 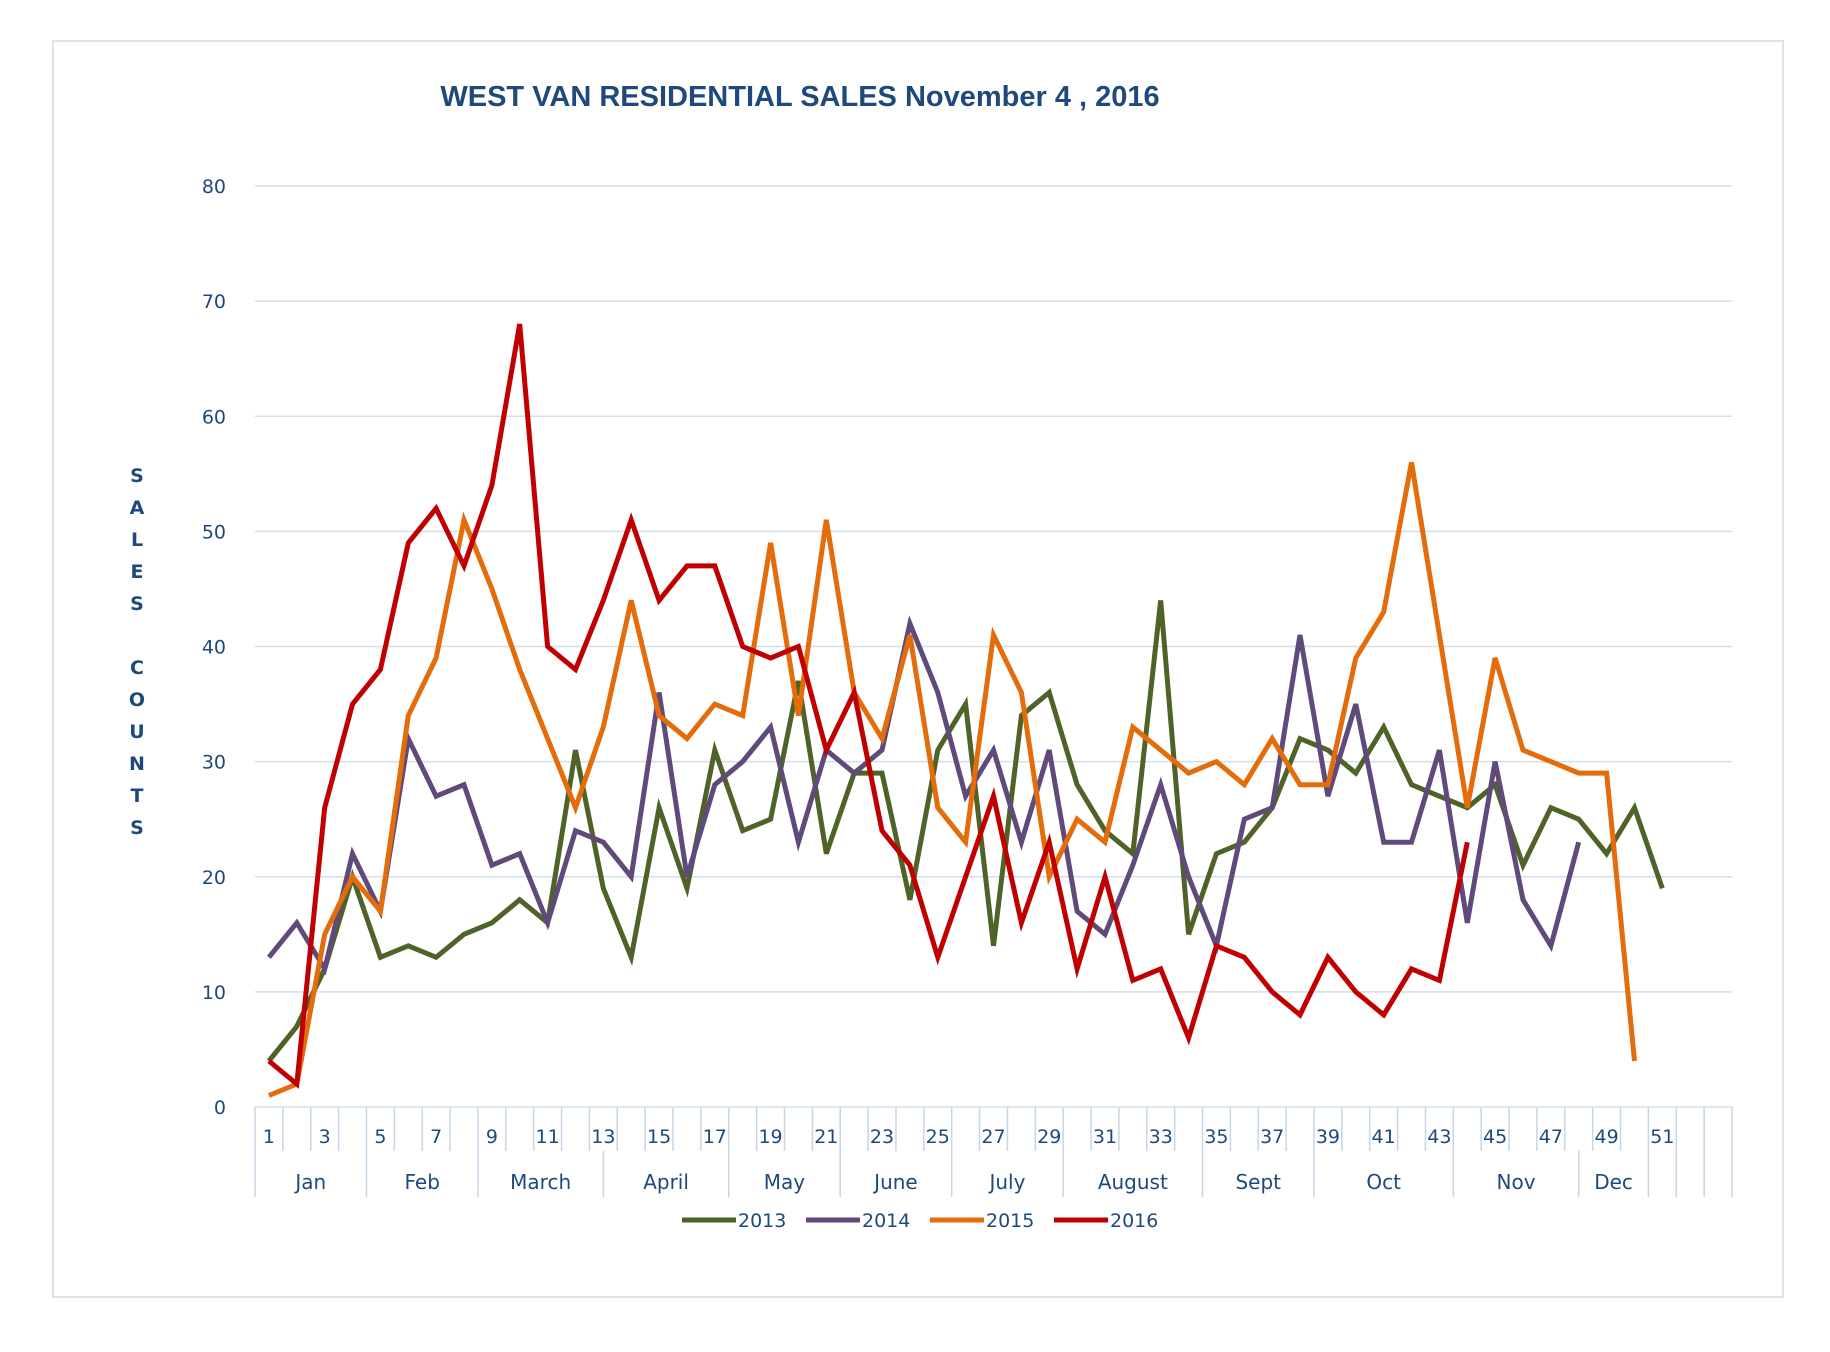 What do you see at coordinates (770, 1137) in the screenshot?
I see `x-tick-label: 19` at bounding box center [770, 1137].